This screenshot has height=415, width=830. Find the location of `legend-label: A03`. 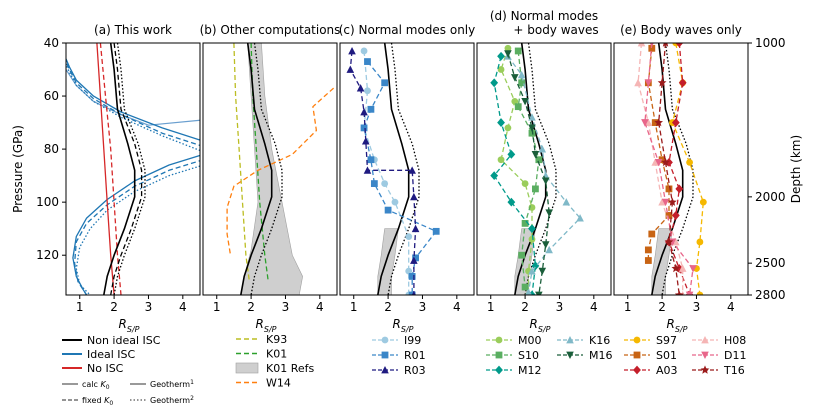

legend-label: A03 is located at coordinates (667, 370).